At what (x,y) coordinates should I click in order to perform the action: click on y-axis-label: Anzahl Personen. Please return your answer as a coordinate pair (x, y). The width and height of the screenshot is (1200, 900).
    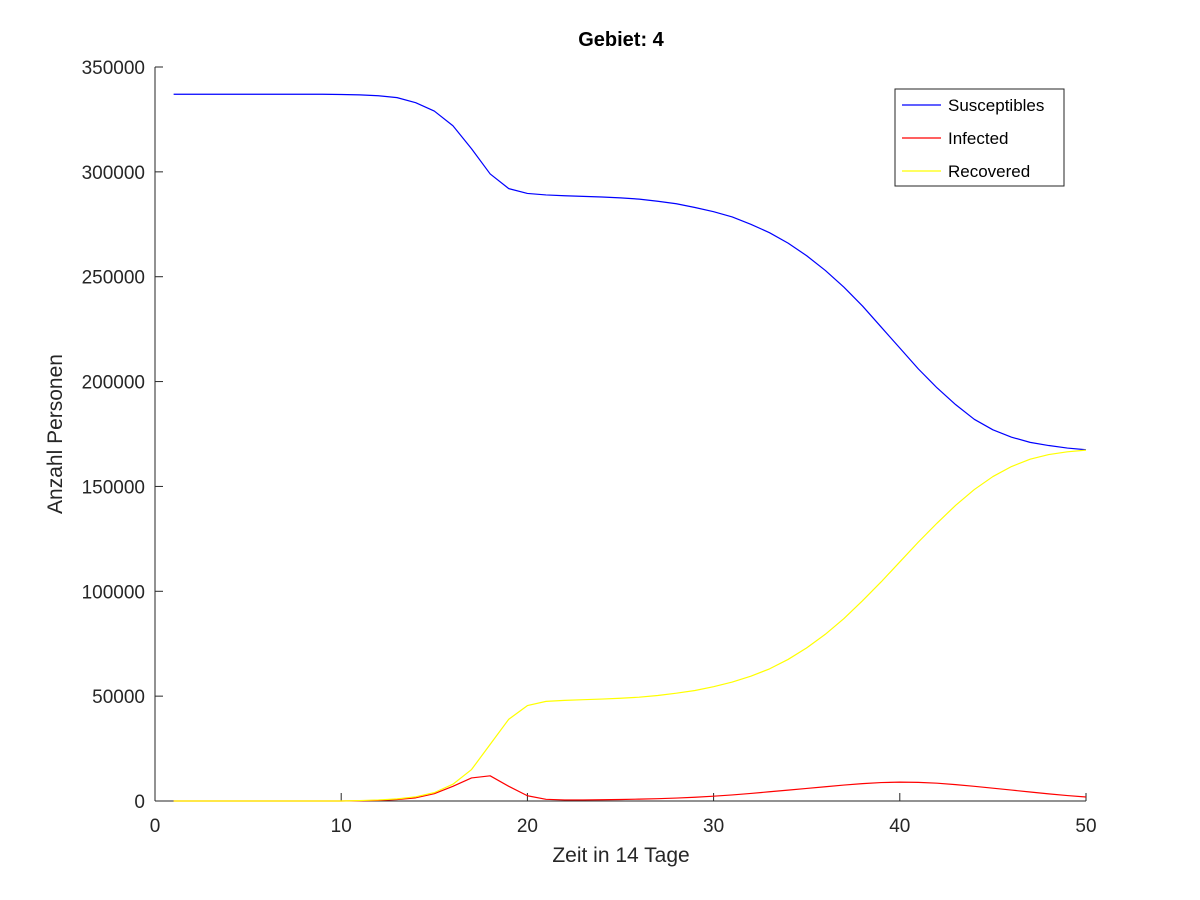
    Looking at the image, I should click on (55, 434).